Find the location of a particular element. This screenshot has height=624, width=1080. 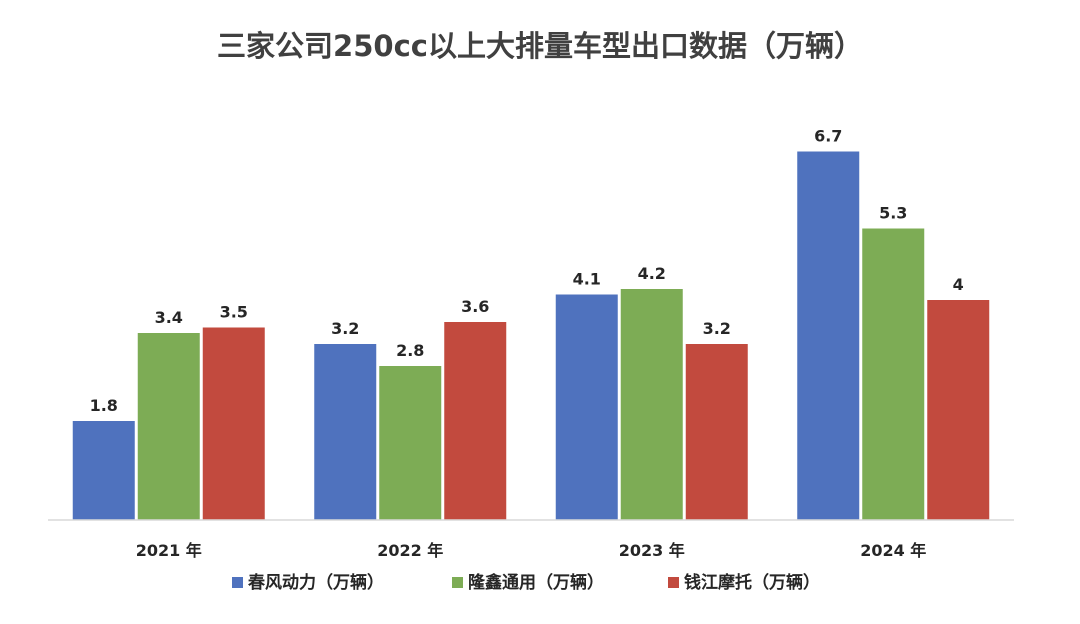

chart-title: 三家公司250cc以上大排量车型出口数据（万辆） is located at coordinates (540, 46).